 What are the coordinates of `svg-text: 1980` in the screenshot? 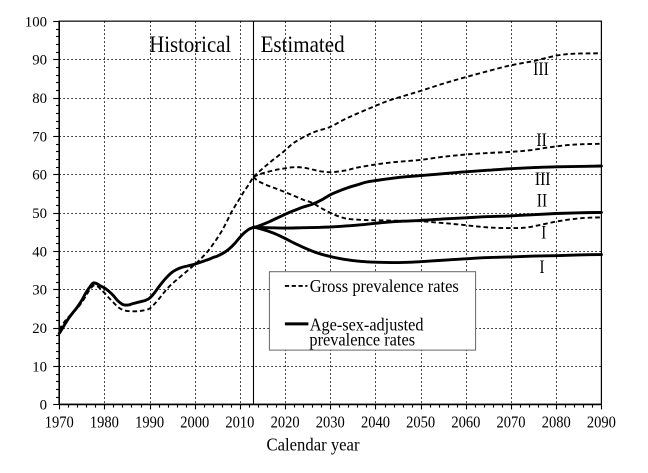 It's located at (104, 422).